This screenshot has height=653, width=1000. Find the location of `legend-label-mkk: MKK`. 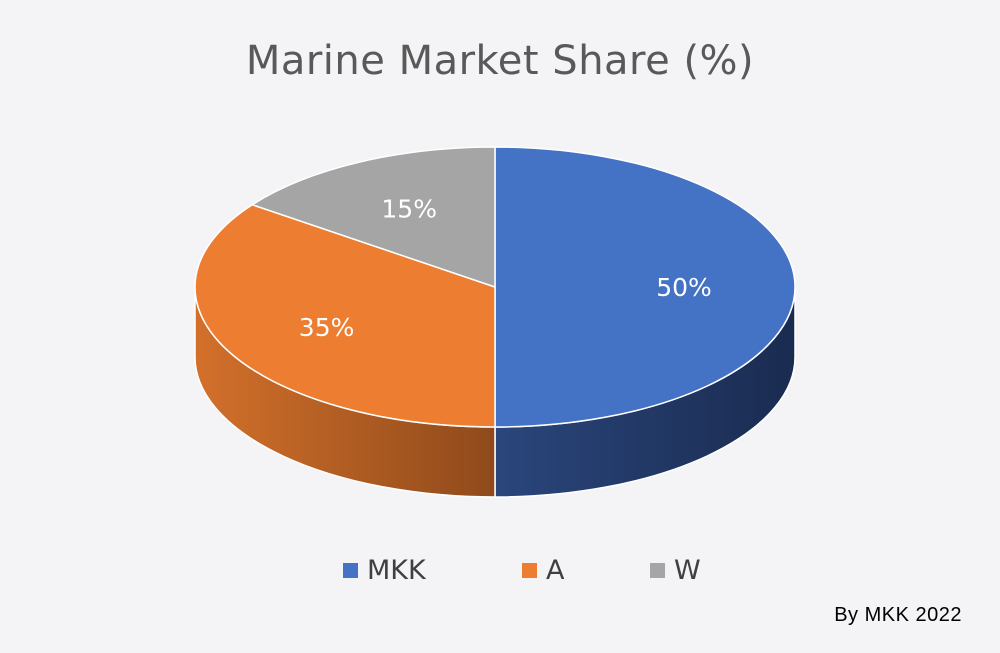

legend-label-mkk: MKK is located at coordinates (396, 570).